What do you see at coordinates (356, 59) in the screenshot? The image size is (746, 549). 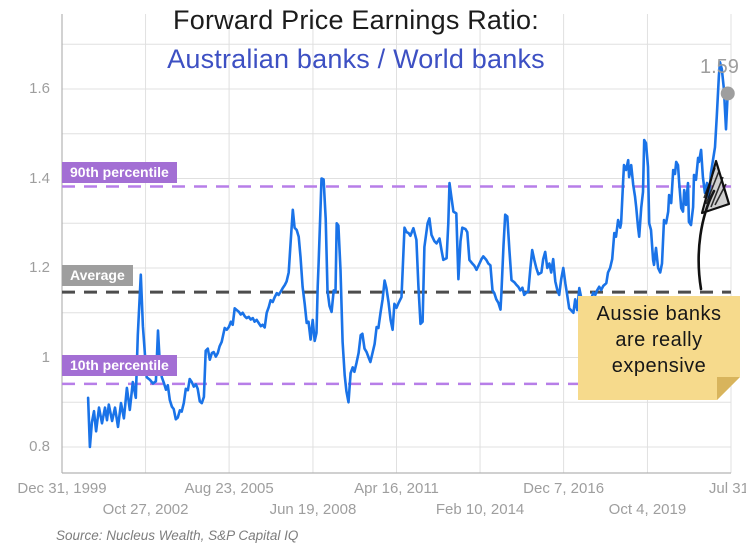 I see `chart-subtitle: Australian banks / World banks` at bounding box center [356, 59].